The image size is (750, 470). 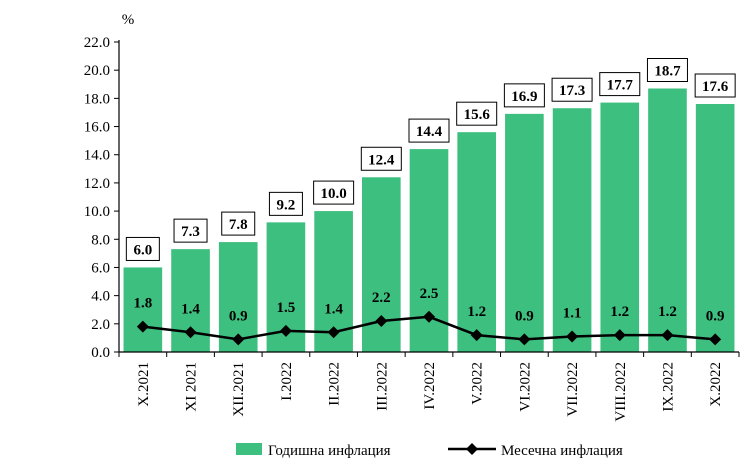 I want to click on bar-data-label: 9.2, so click(x=286, y=205).